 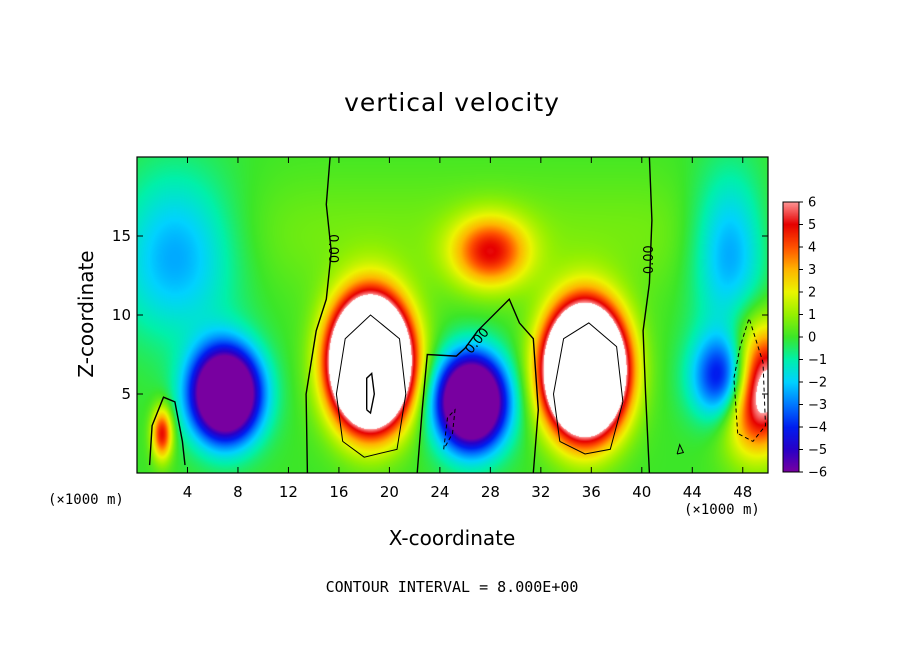 What do you see at coordinates (540, 492) in the screenshot?
I see `x-tick-label: 32` at bounding box center [540, 492].